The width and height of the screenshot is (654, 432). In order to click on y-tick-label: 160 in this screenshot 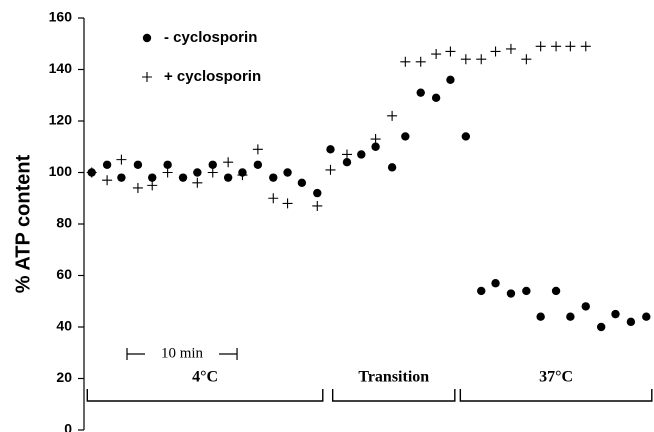, I will do `click(61, 17)`.